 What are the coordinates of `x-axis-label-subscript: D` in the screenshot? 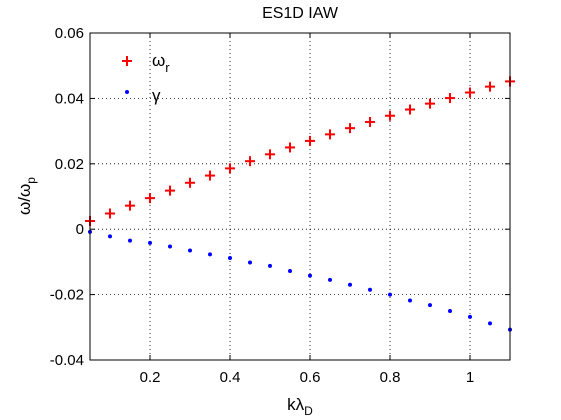 It's located at (308, 411).